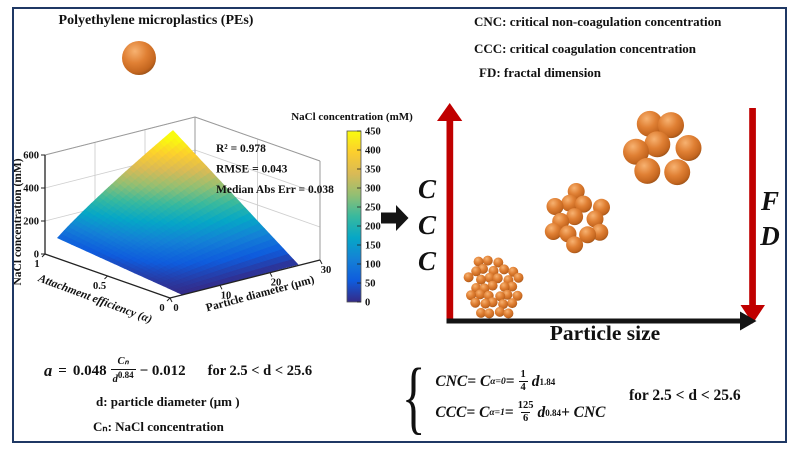 The image size is (798, 449). Describe the element at coordinates (139, 58) in the screenshot. I see `single-pe-sphere` at that location.